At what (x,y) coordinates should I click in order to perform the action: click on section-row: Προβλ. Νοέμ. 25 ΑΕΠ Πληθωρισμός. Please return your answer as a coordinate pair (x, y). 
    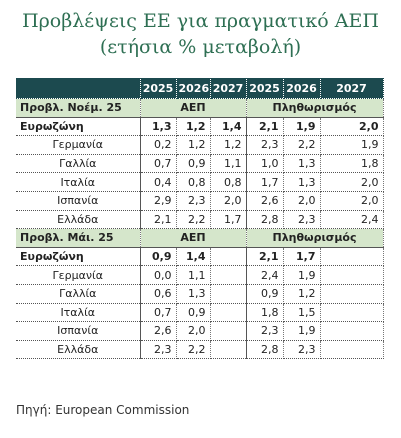
    Looking at the image, I should click on (200, 108).